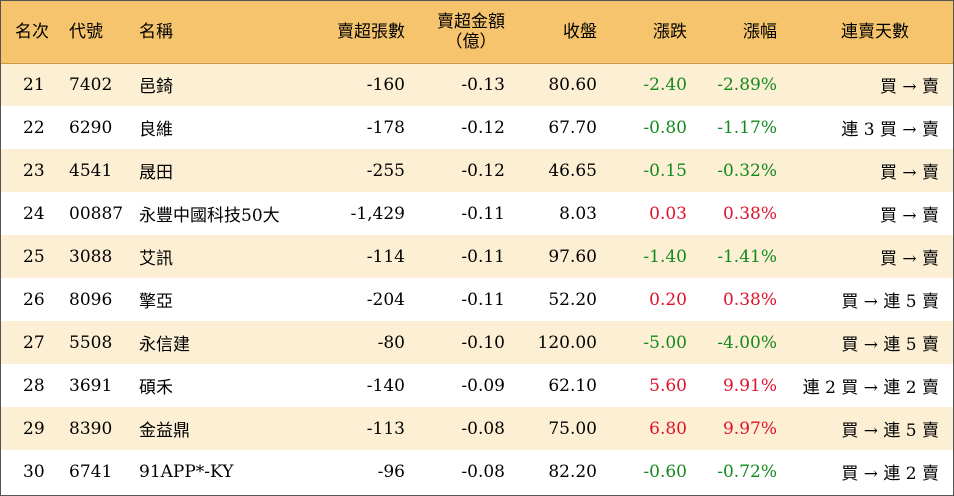 The width and height of the screenshot is (954, 496). What do you see at coordinates (732, 32) in the screenshot?
I see `header-change-pct: 漲幅` at bounding box center [732, 32].